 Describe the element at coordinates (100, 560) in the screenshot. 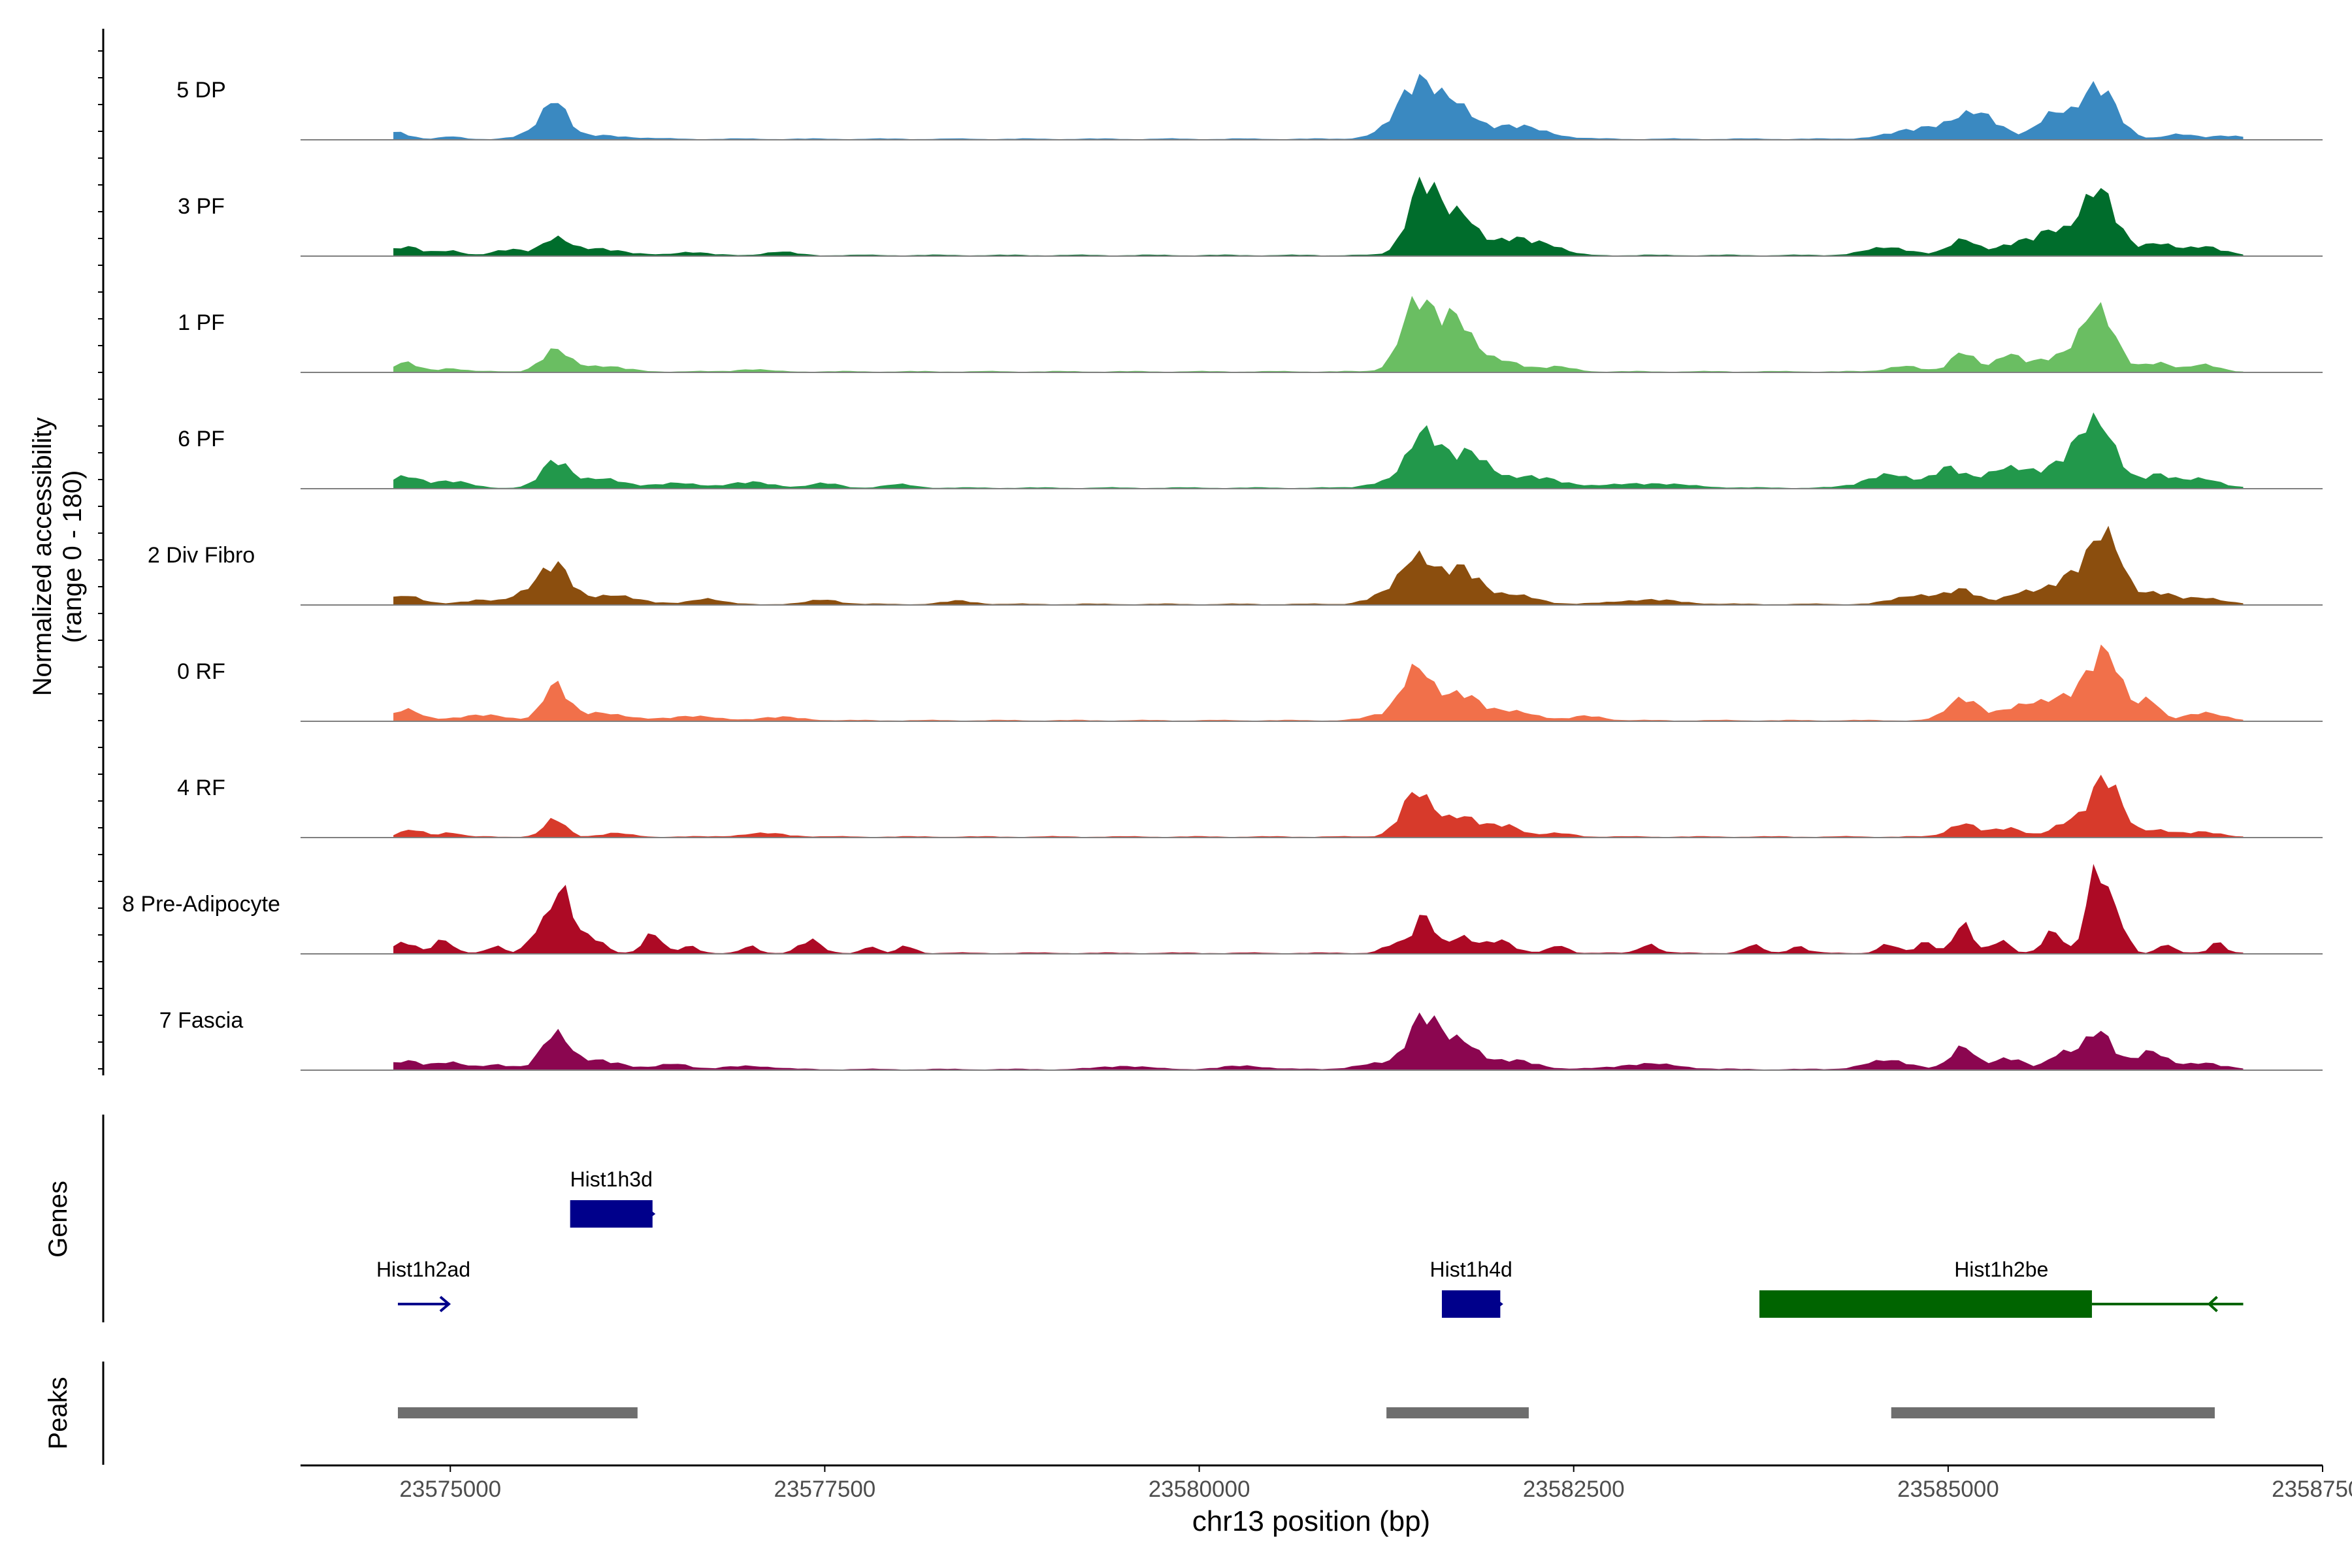

I see `accessibility-axis-ticks` at that location.